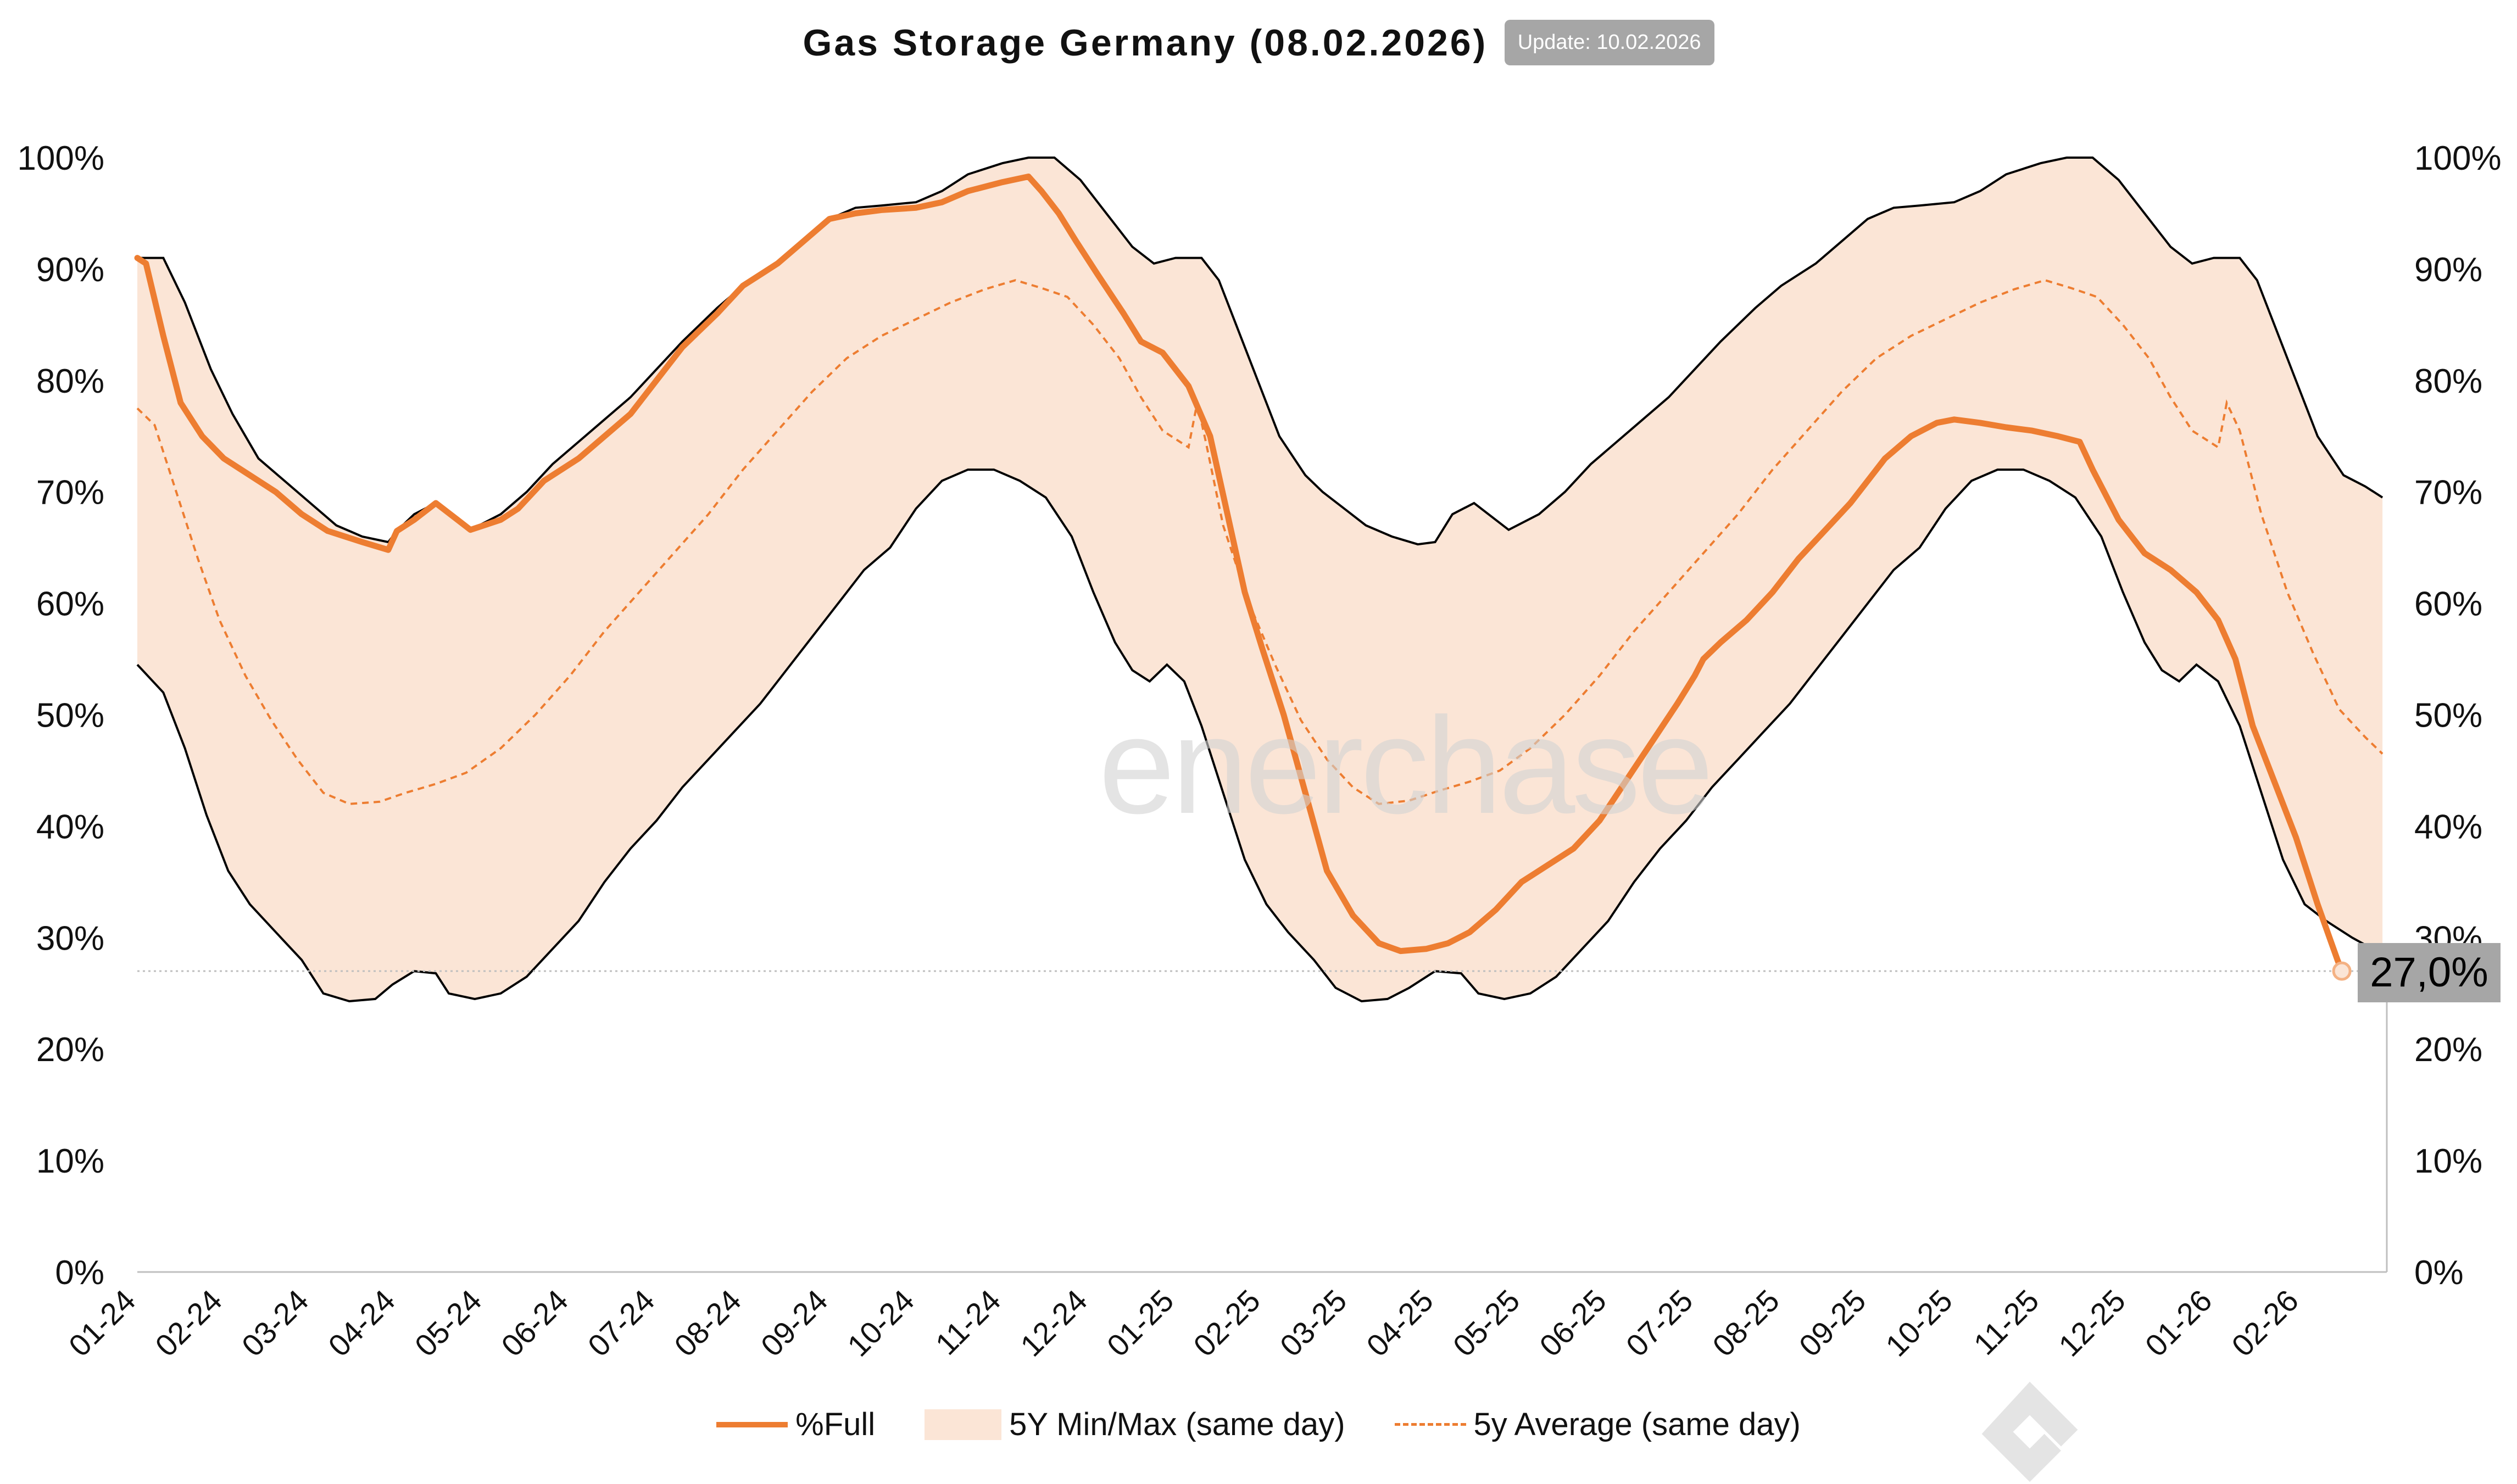  Describe the element at coordinates (881, 1323) in the screenshot. I see `x-tick-label: 10-24` at that location.